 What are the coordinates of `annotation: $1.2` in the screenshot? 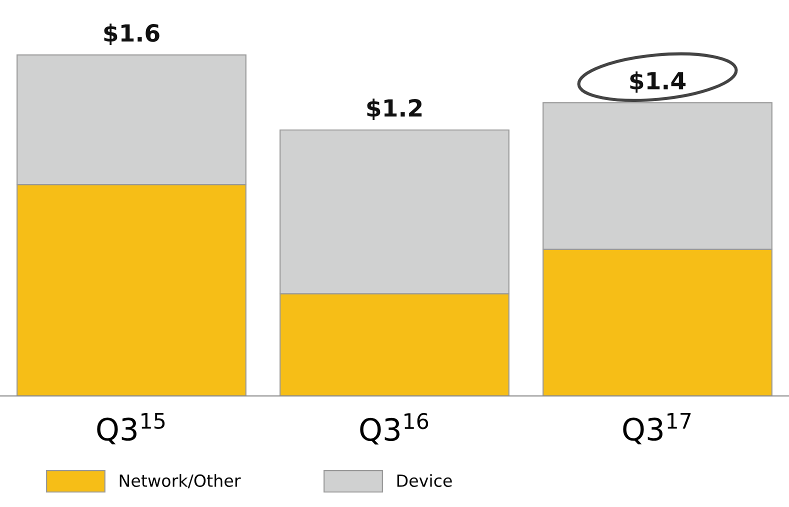 It's located at (394, 109).